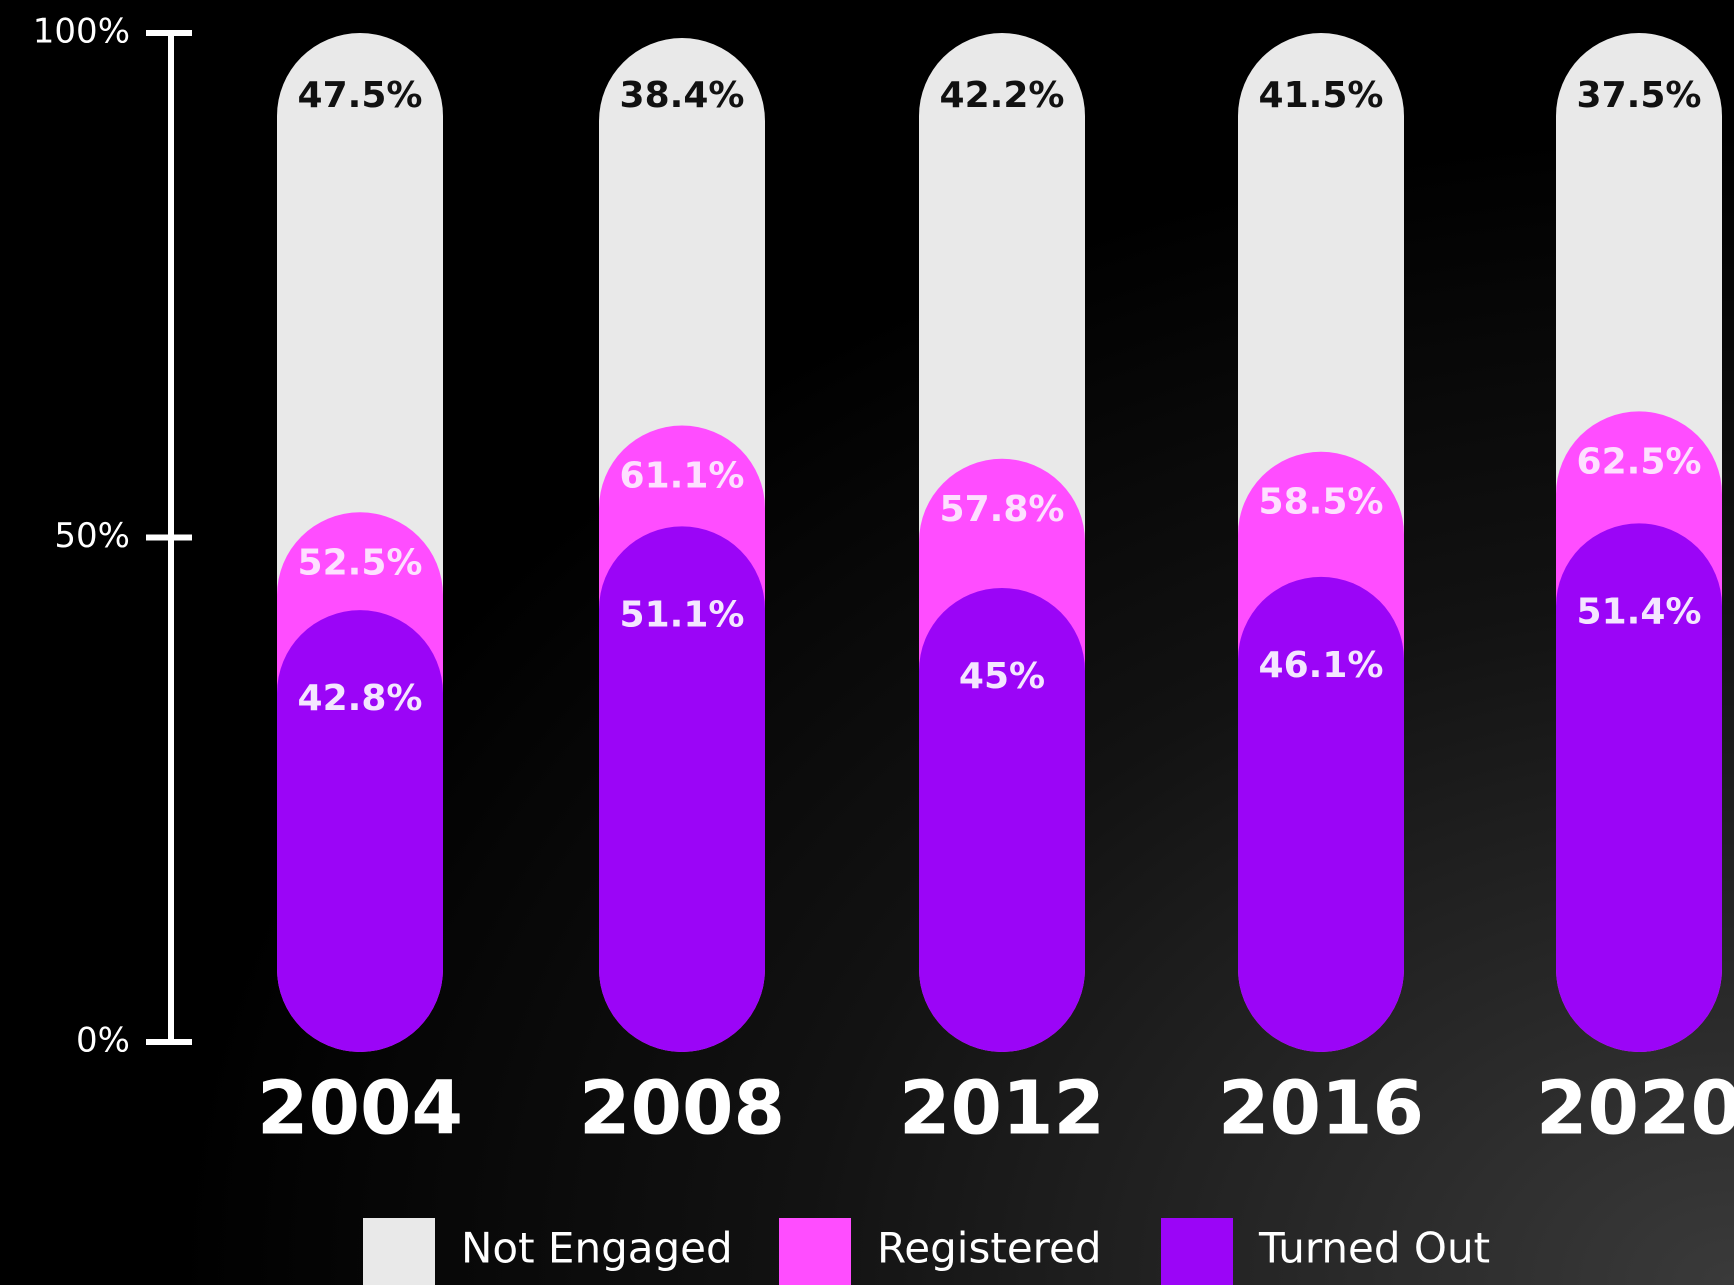 Image resolution: width=1734 pixels, height=1285 pixels. I want to click on value-label: 42.2%, so click(1002, 95).